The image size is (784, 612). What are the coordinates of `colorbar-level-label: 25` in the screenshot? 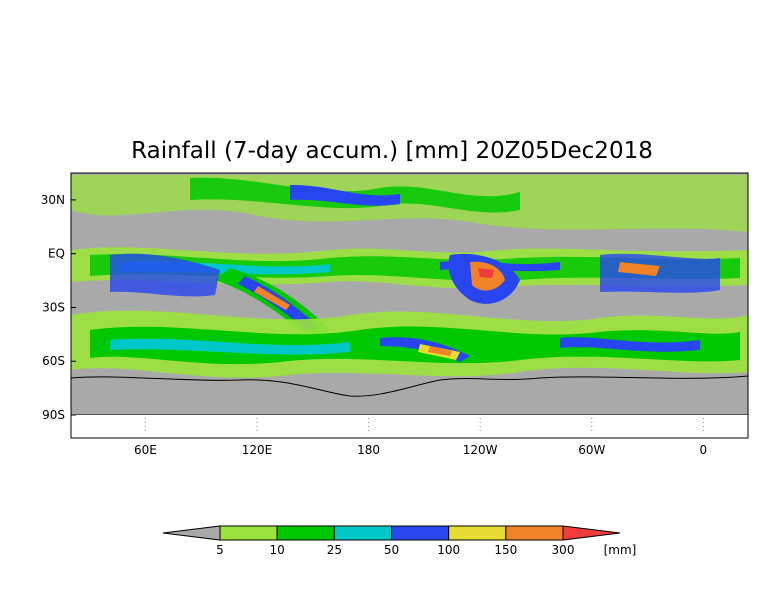 It's located at (334, 550).